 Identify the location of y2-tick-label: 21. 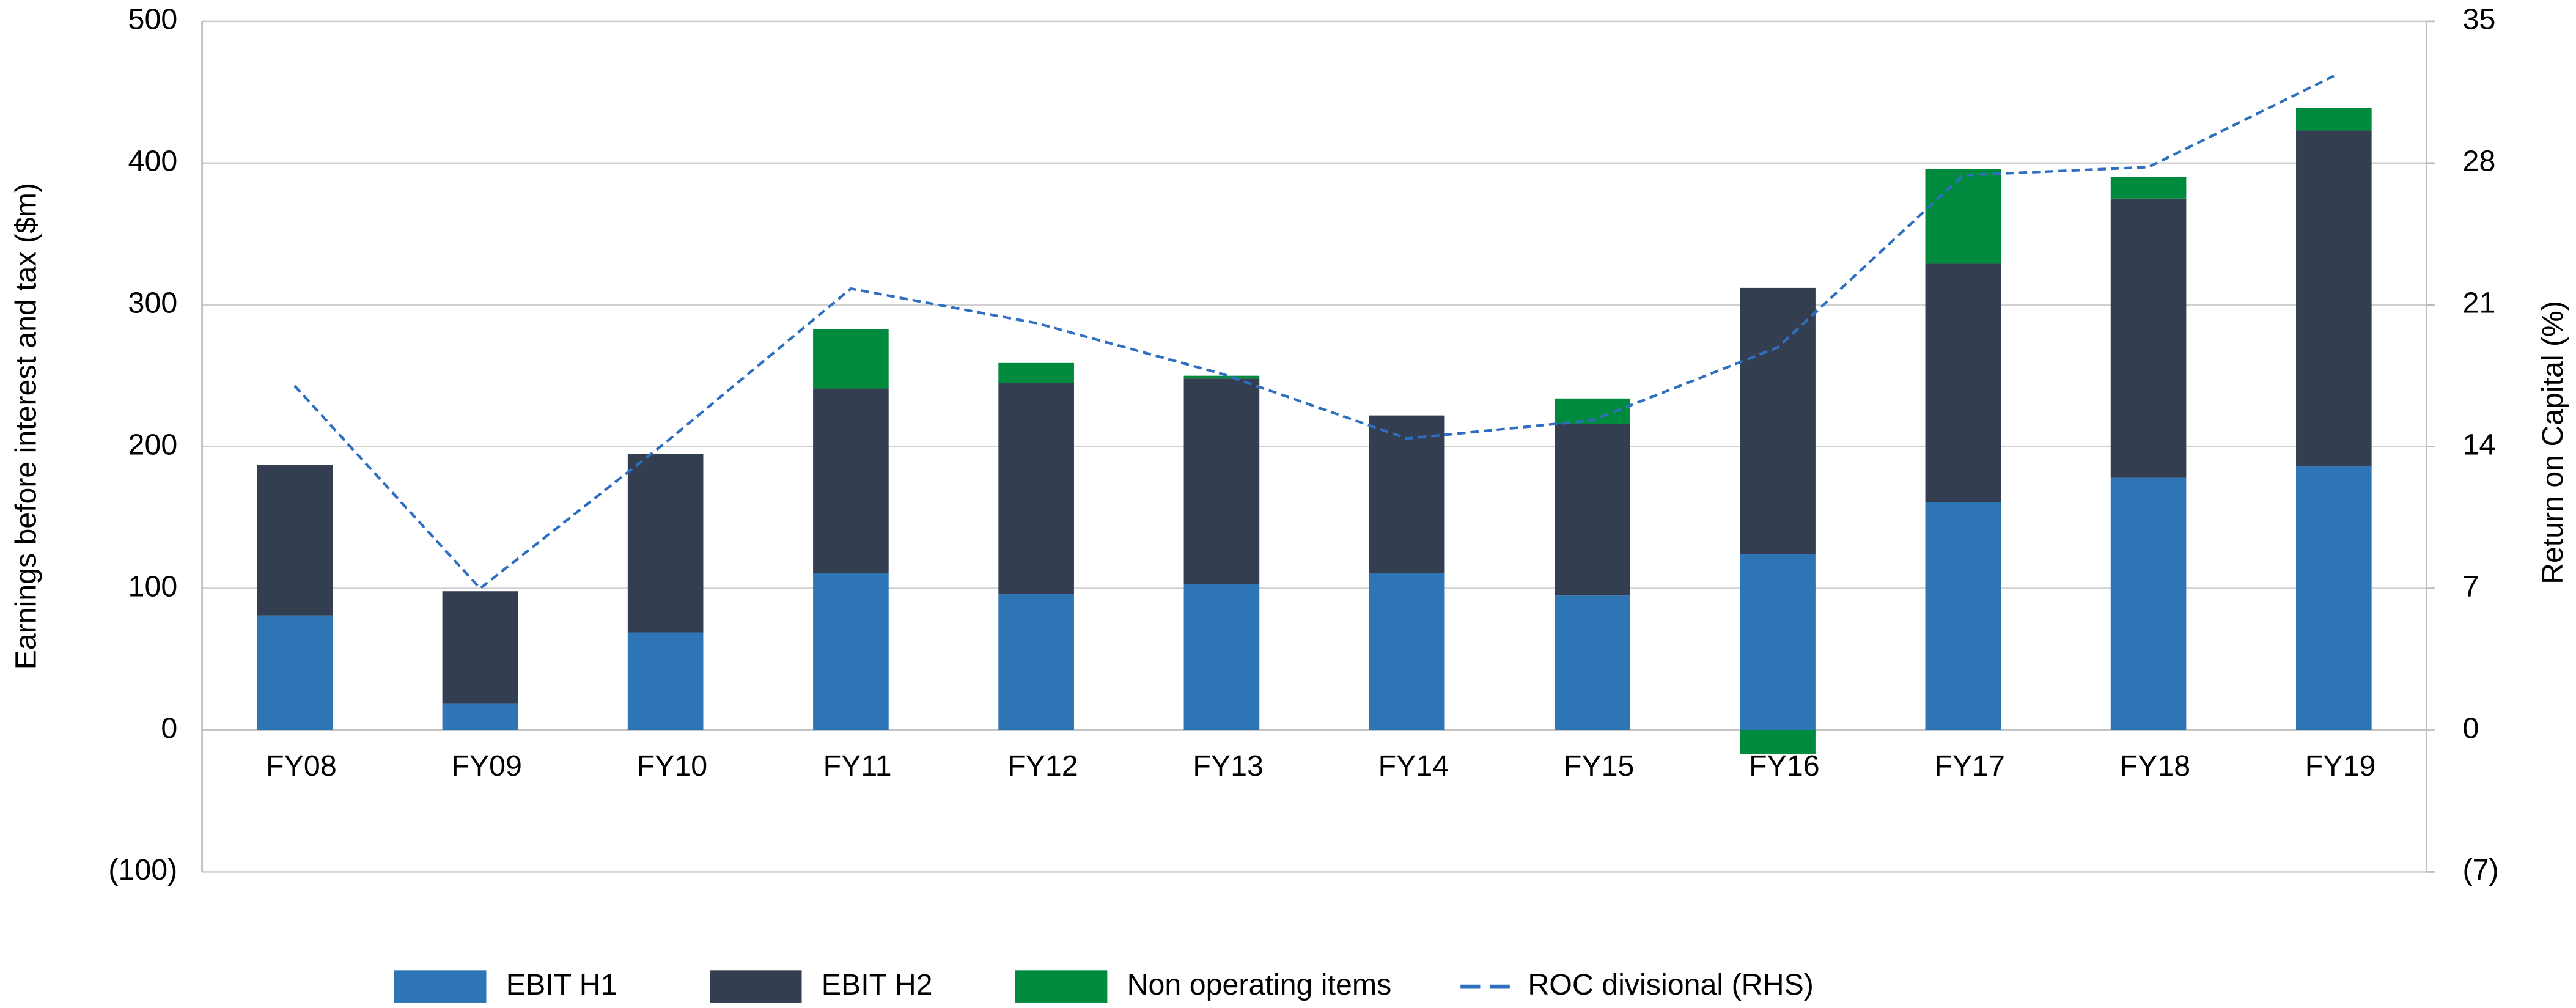
(2479, 304).